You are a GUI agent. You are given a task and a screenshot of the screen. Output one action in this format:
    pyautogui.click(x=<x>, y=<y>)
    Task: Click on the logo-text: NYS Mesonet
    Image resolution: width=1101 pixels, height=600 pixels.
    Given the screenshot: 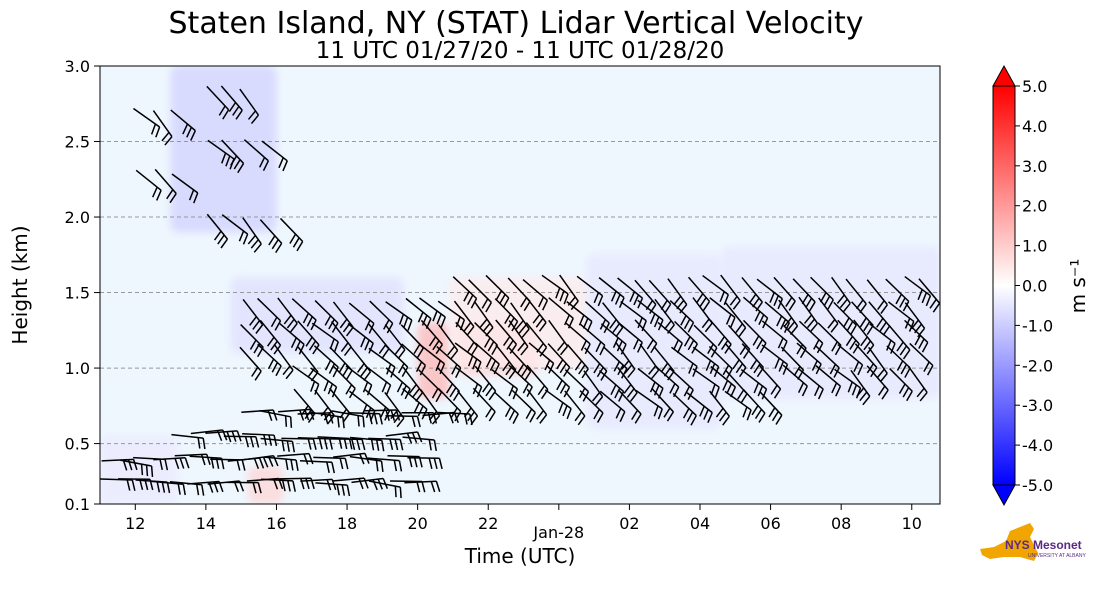 What is the action you would take?
    pyautogui.click(x=1043, y=545)
    